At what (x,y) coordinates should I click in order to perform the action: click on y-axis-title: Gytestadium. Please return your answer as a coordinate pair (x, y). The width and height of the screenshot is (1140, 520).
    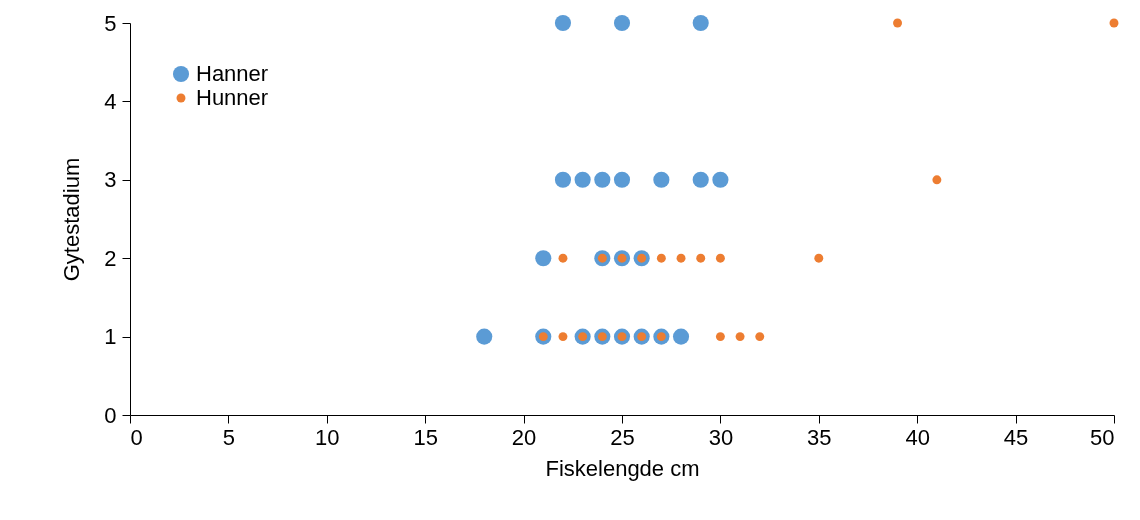
    Looking at the image, I should click on (72, 219).